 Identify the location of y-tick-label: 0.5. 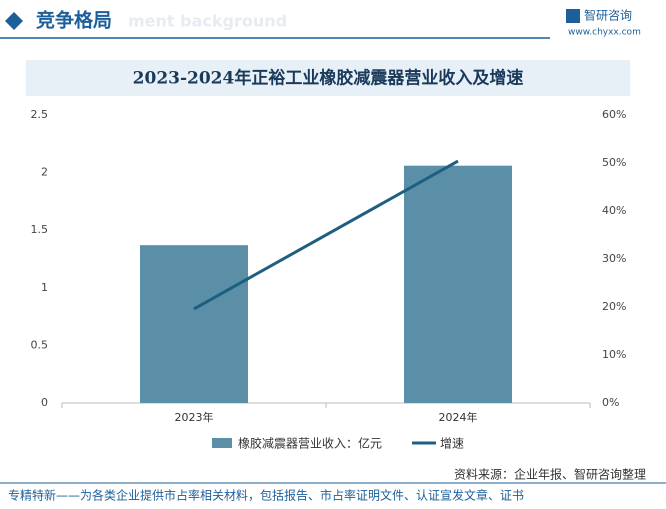
(40, 344).